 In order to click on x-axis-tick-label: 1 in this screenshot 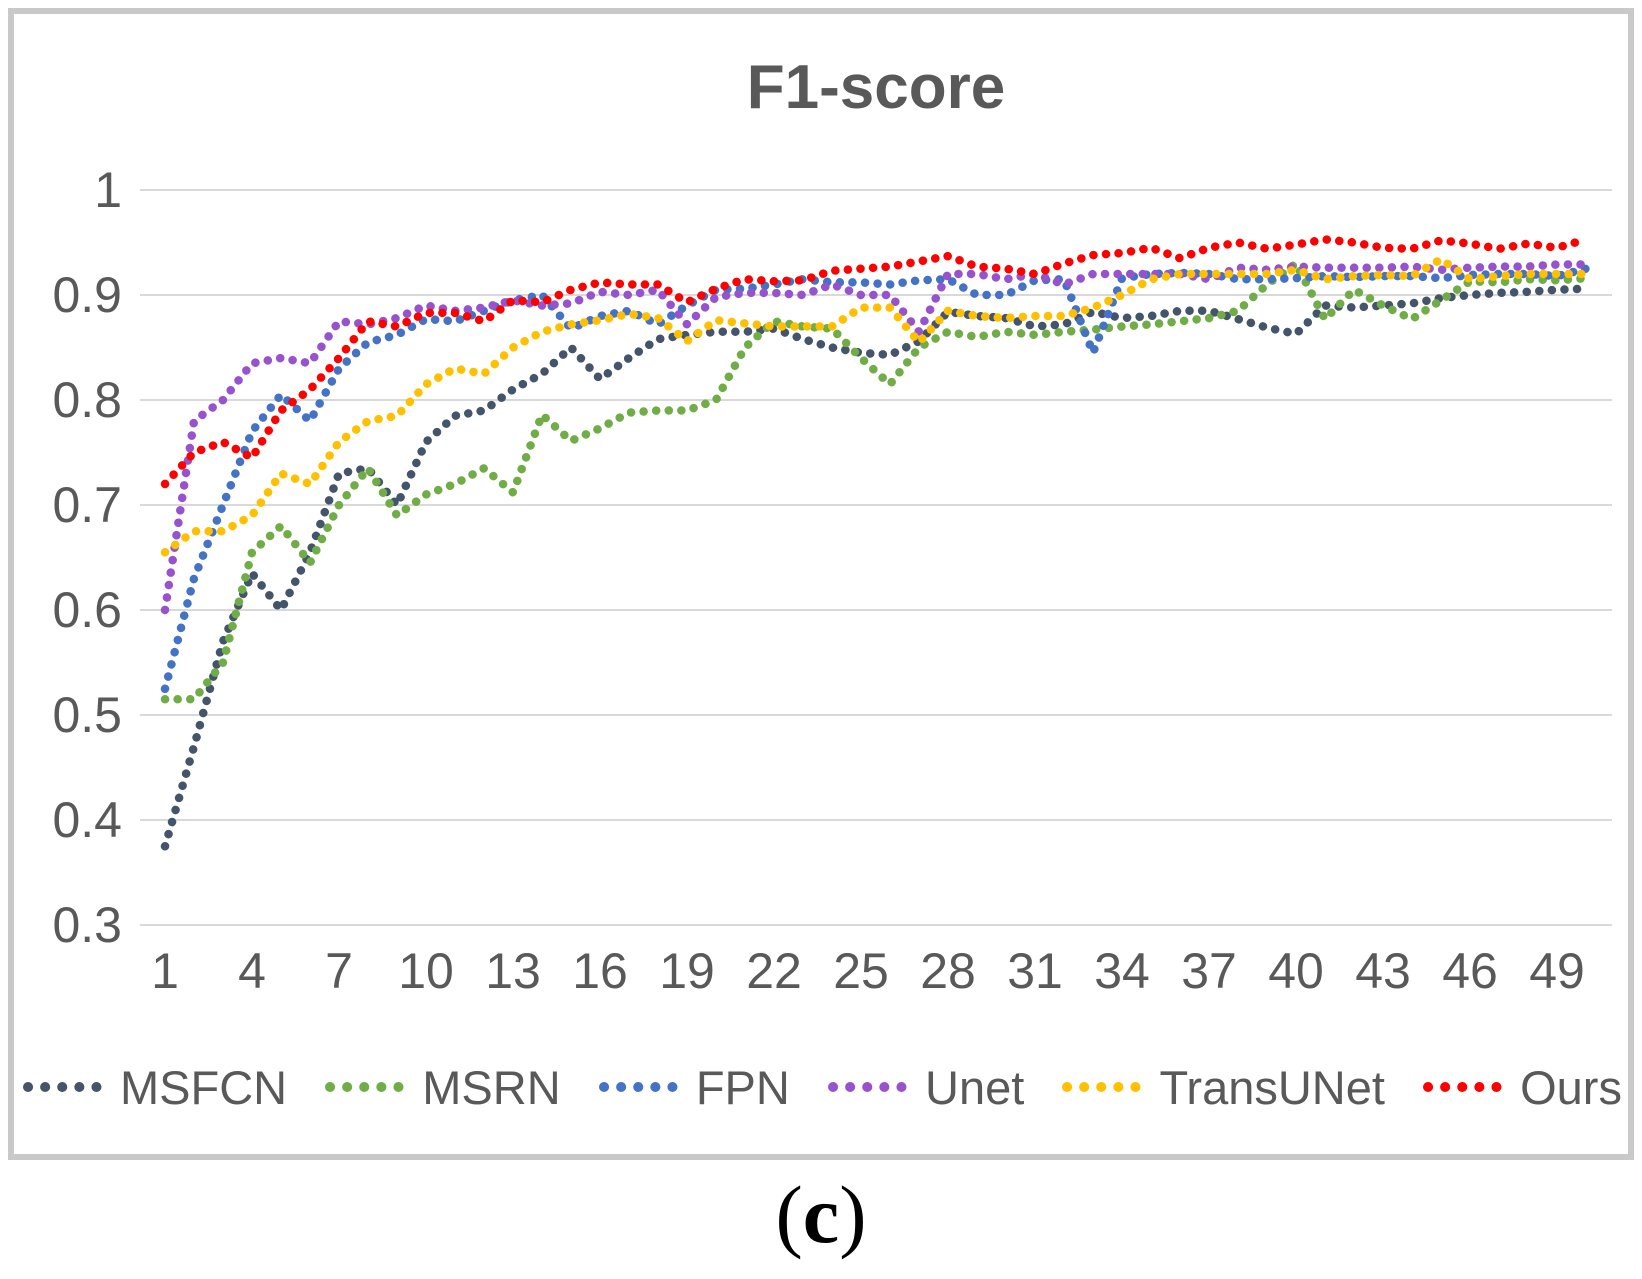, I will do `click(165, 971)`.